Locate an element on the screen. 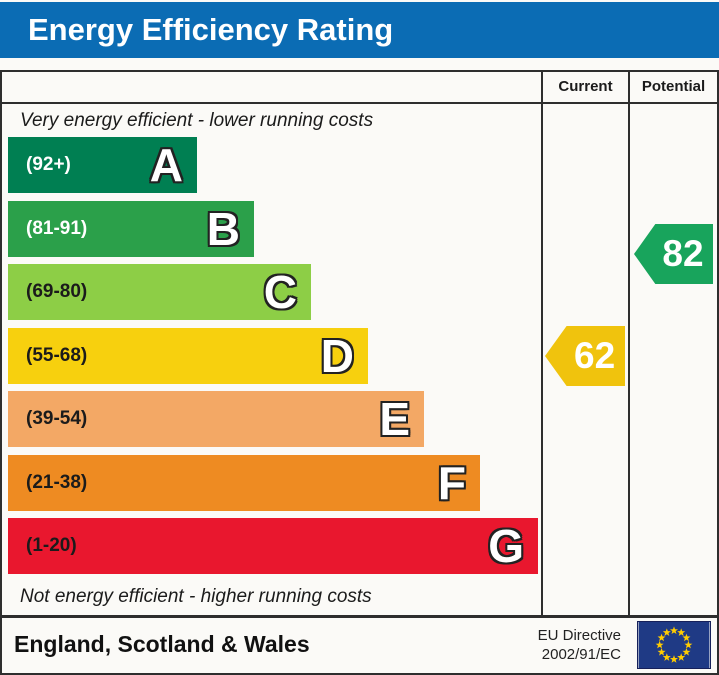 Image resolution: width=719 pixels, height=675 pixels. band-bar-f: (21-38) F is located at coordinates (244, 482).